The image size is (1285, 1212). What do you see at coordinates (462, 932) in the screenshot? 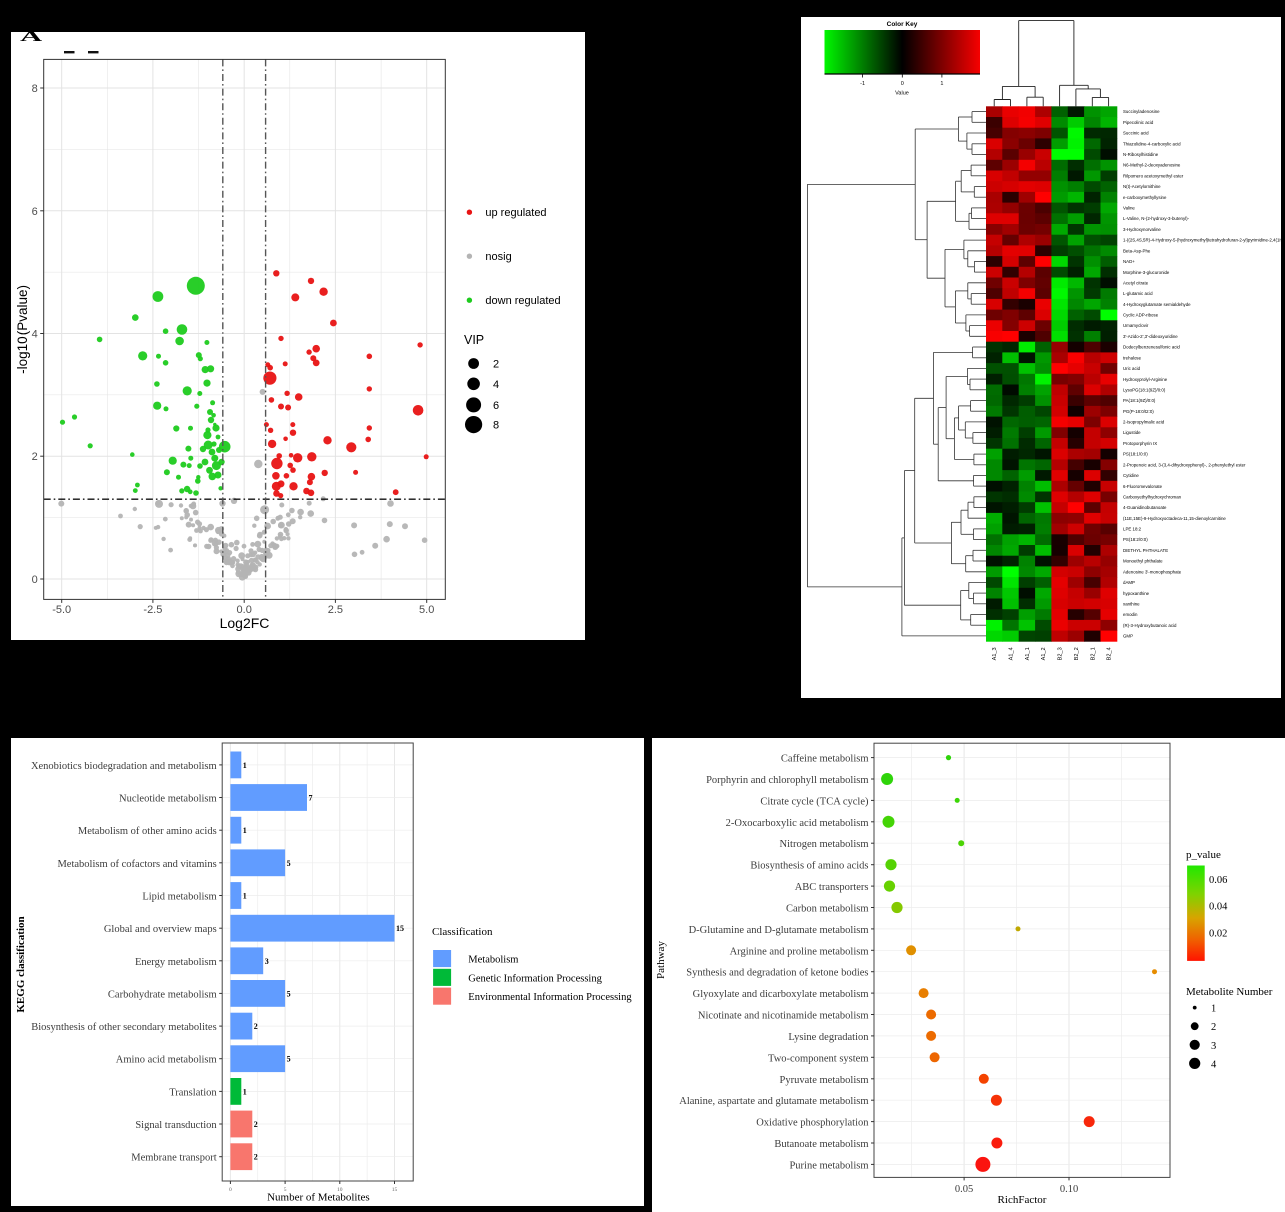
I see `svg-text: Classification` at bounding box center [462, 932].